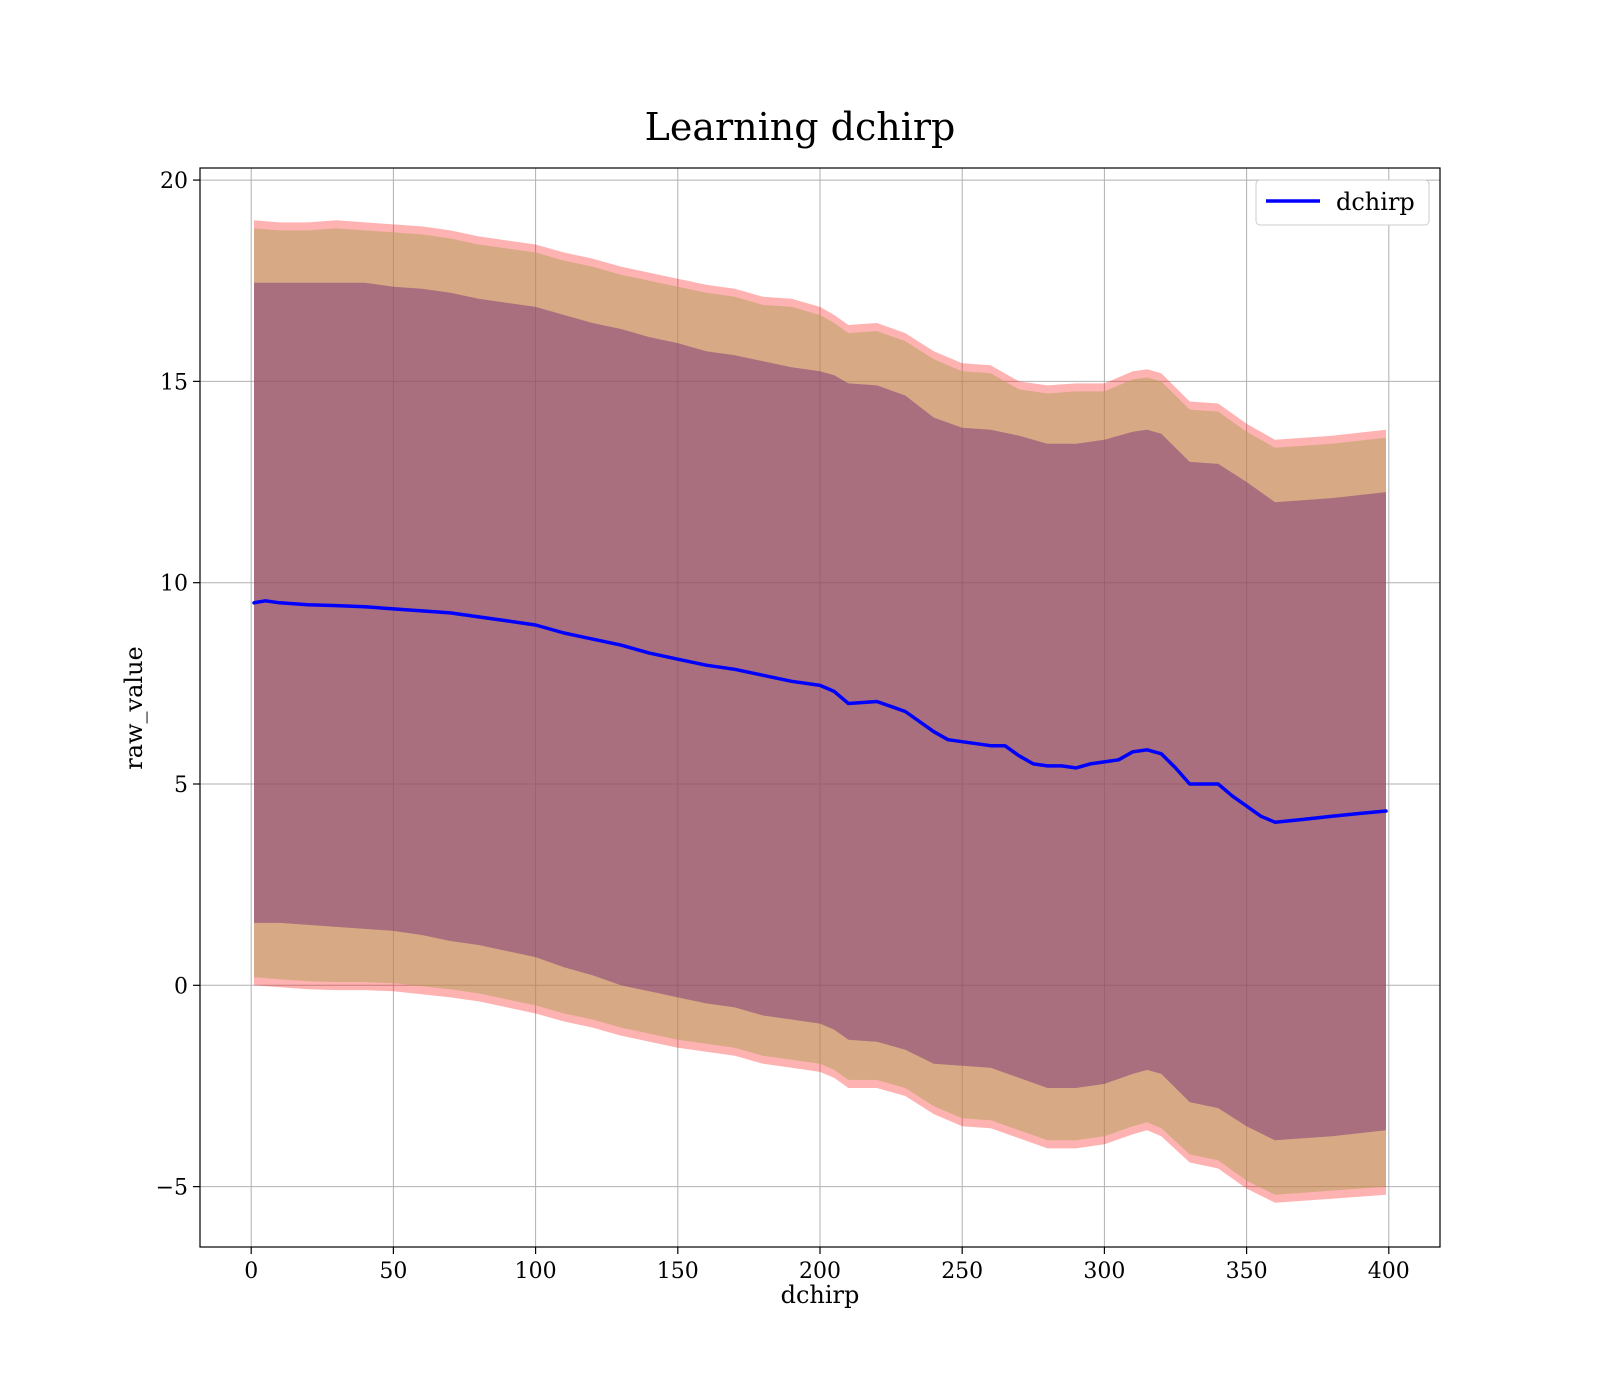 The width and height of the screenshot is (1600, 1400). What do you see at coordinates (1247, 1271) in the screenshot?
I see `x-tick-label: 350` at bounding box center [1247, 1271].